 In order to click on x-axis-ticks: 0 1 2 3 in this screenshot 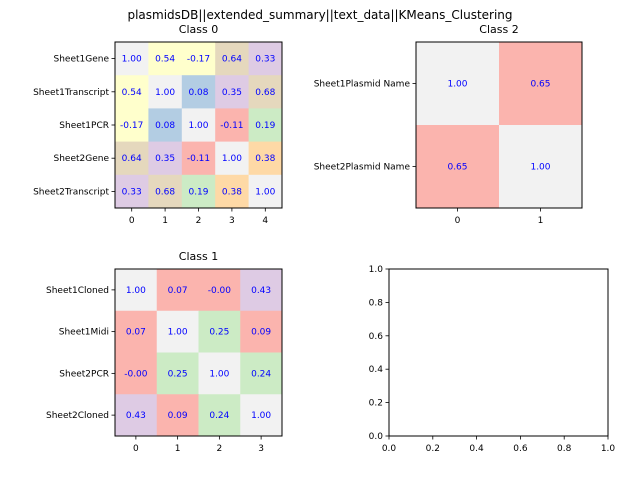, I will do `click(198, 445)`.